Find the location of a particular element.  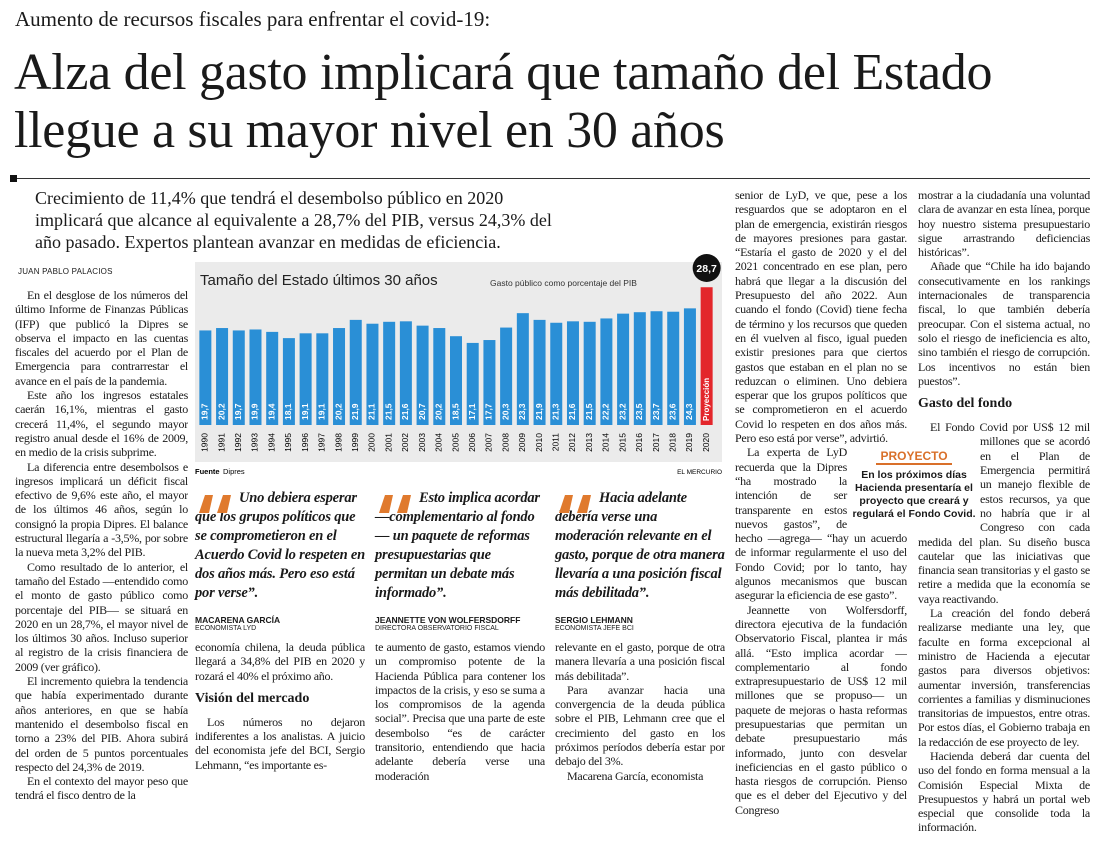

value-label: 21,9 is located at coordinates (539, 411).